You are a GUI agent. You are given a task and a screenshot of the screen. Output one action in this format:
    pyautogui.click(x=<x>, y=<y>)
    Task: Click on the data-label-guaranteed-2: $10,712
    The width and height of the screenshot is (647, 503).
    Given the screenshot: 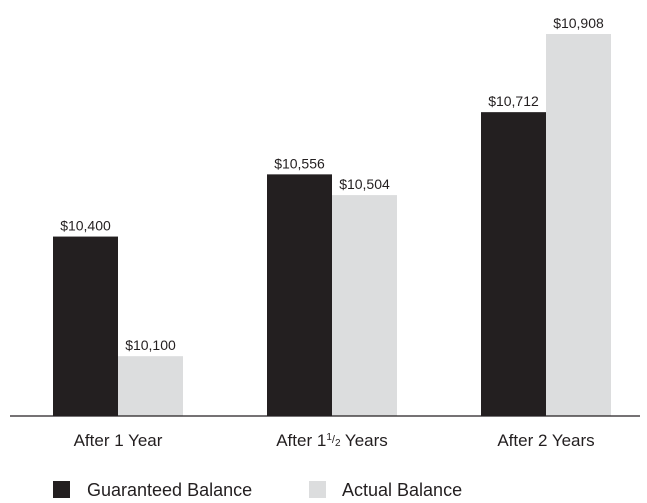 What is the action you would take?
    pyautogui.click(x=513, y=101)
    